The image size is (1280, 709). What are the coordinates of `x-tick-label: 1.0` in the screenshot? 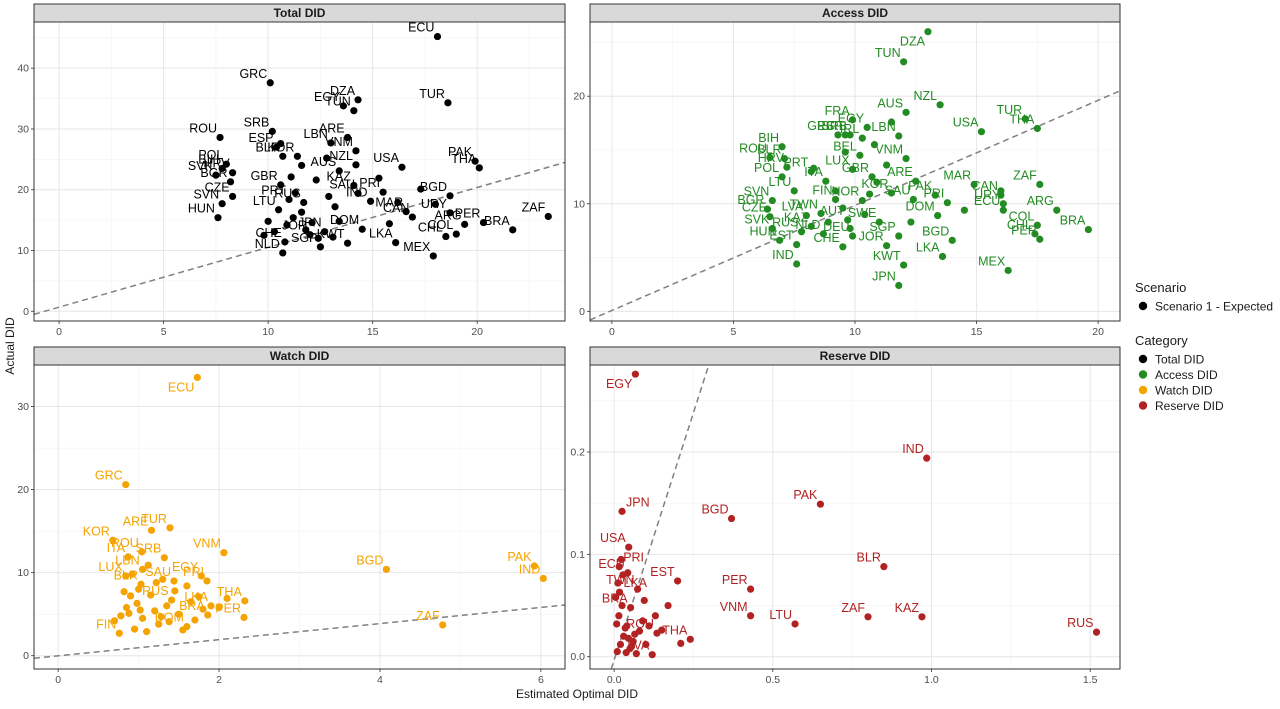 It's located at (931, 680).